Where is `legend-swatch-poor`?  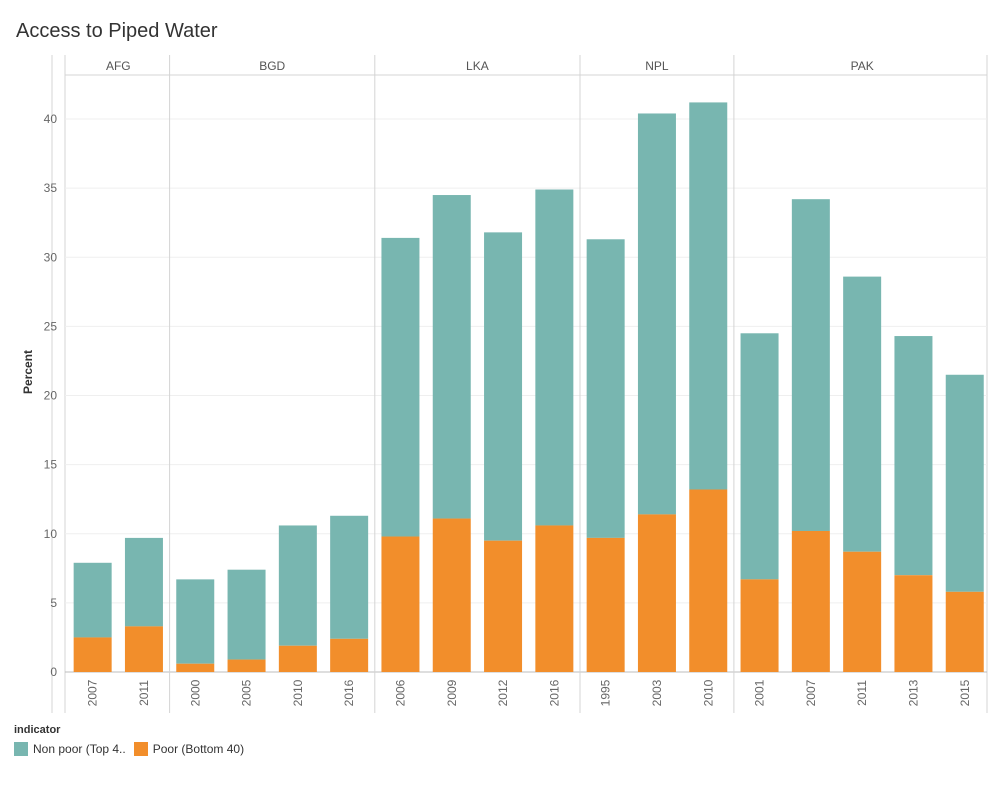
legend-swatch-poor is located at coordinates (140, 749).